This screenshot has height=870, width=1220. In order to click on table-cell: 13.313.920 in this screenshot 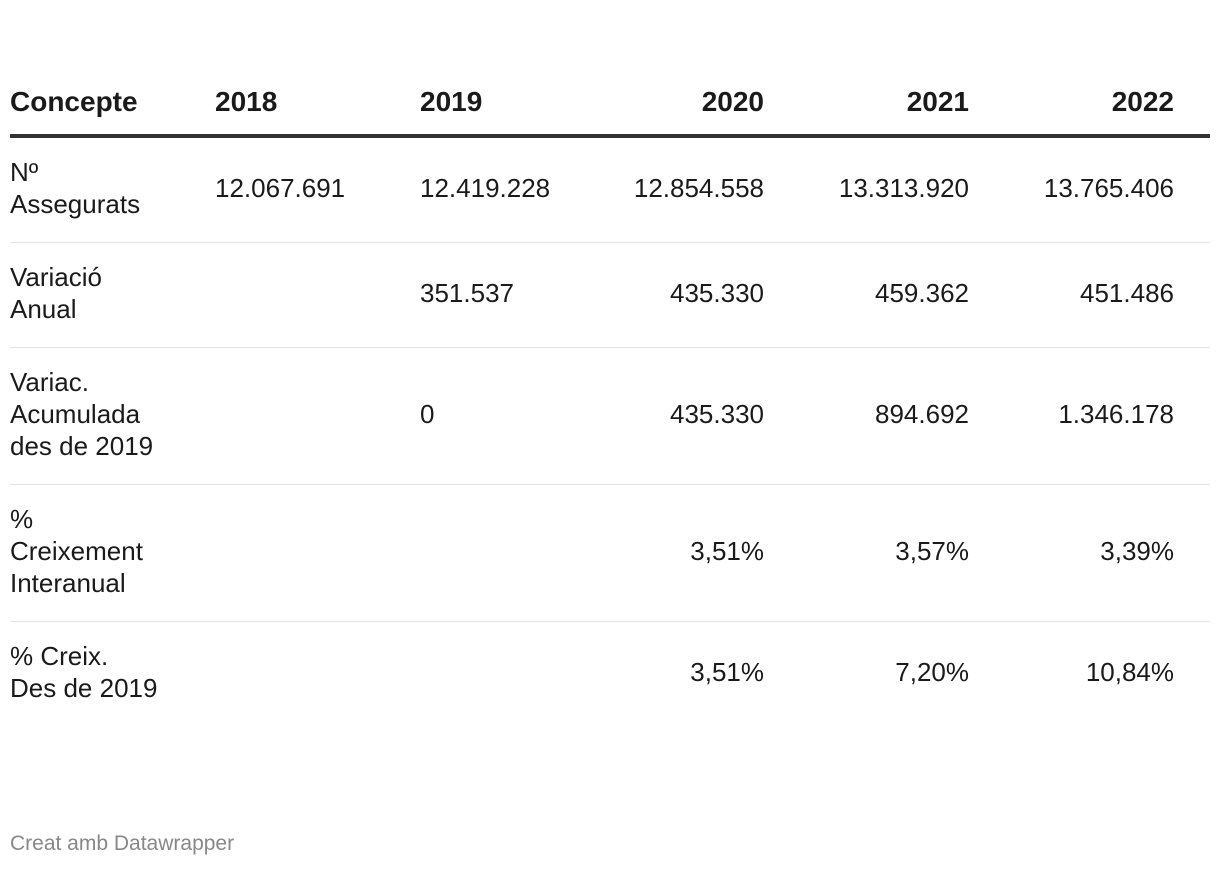, I will do `click(902, 189)`.